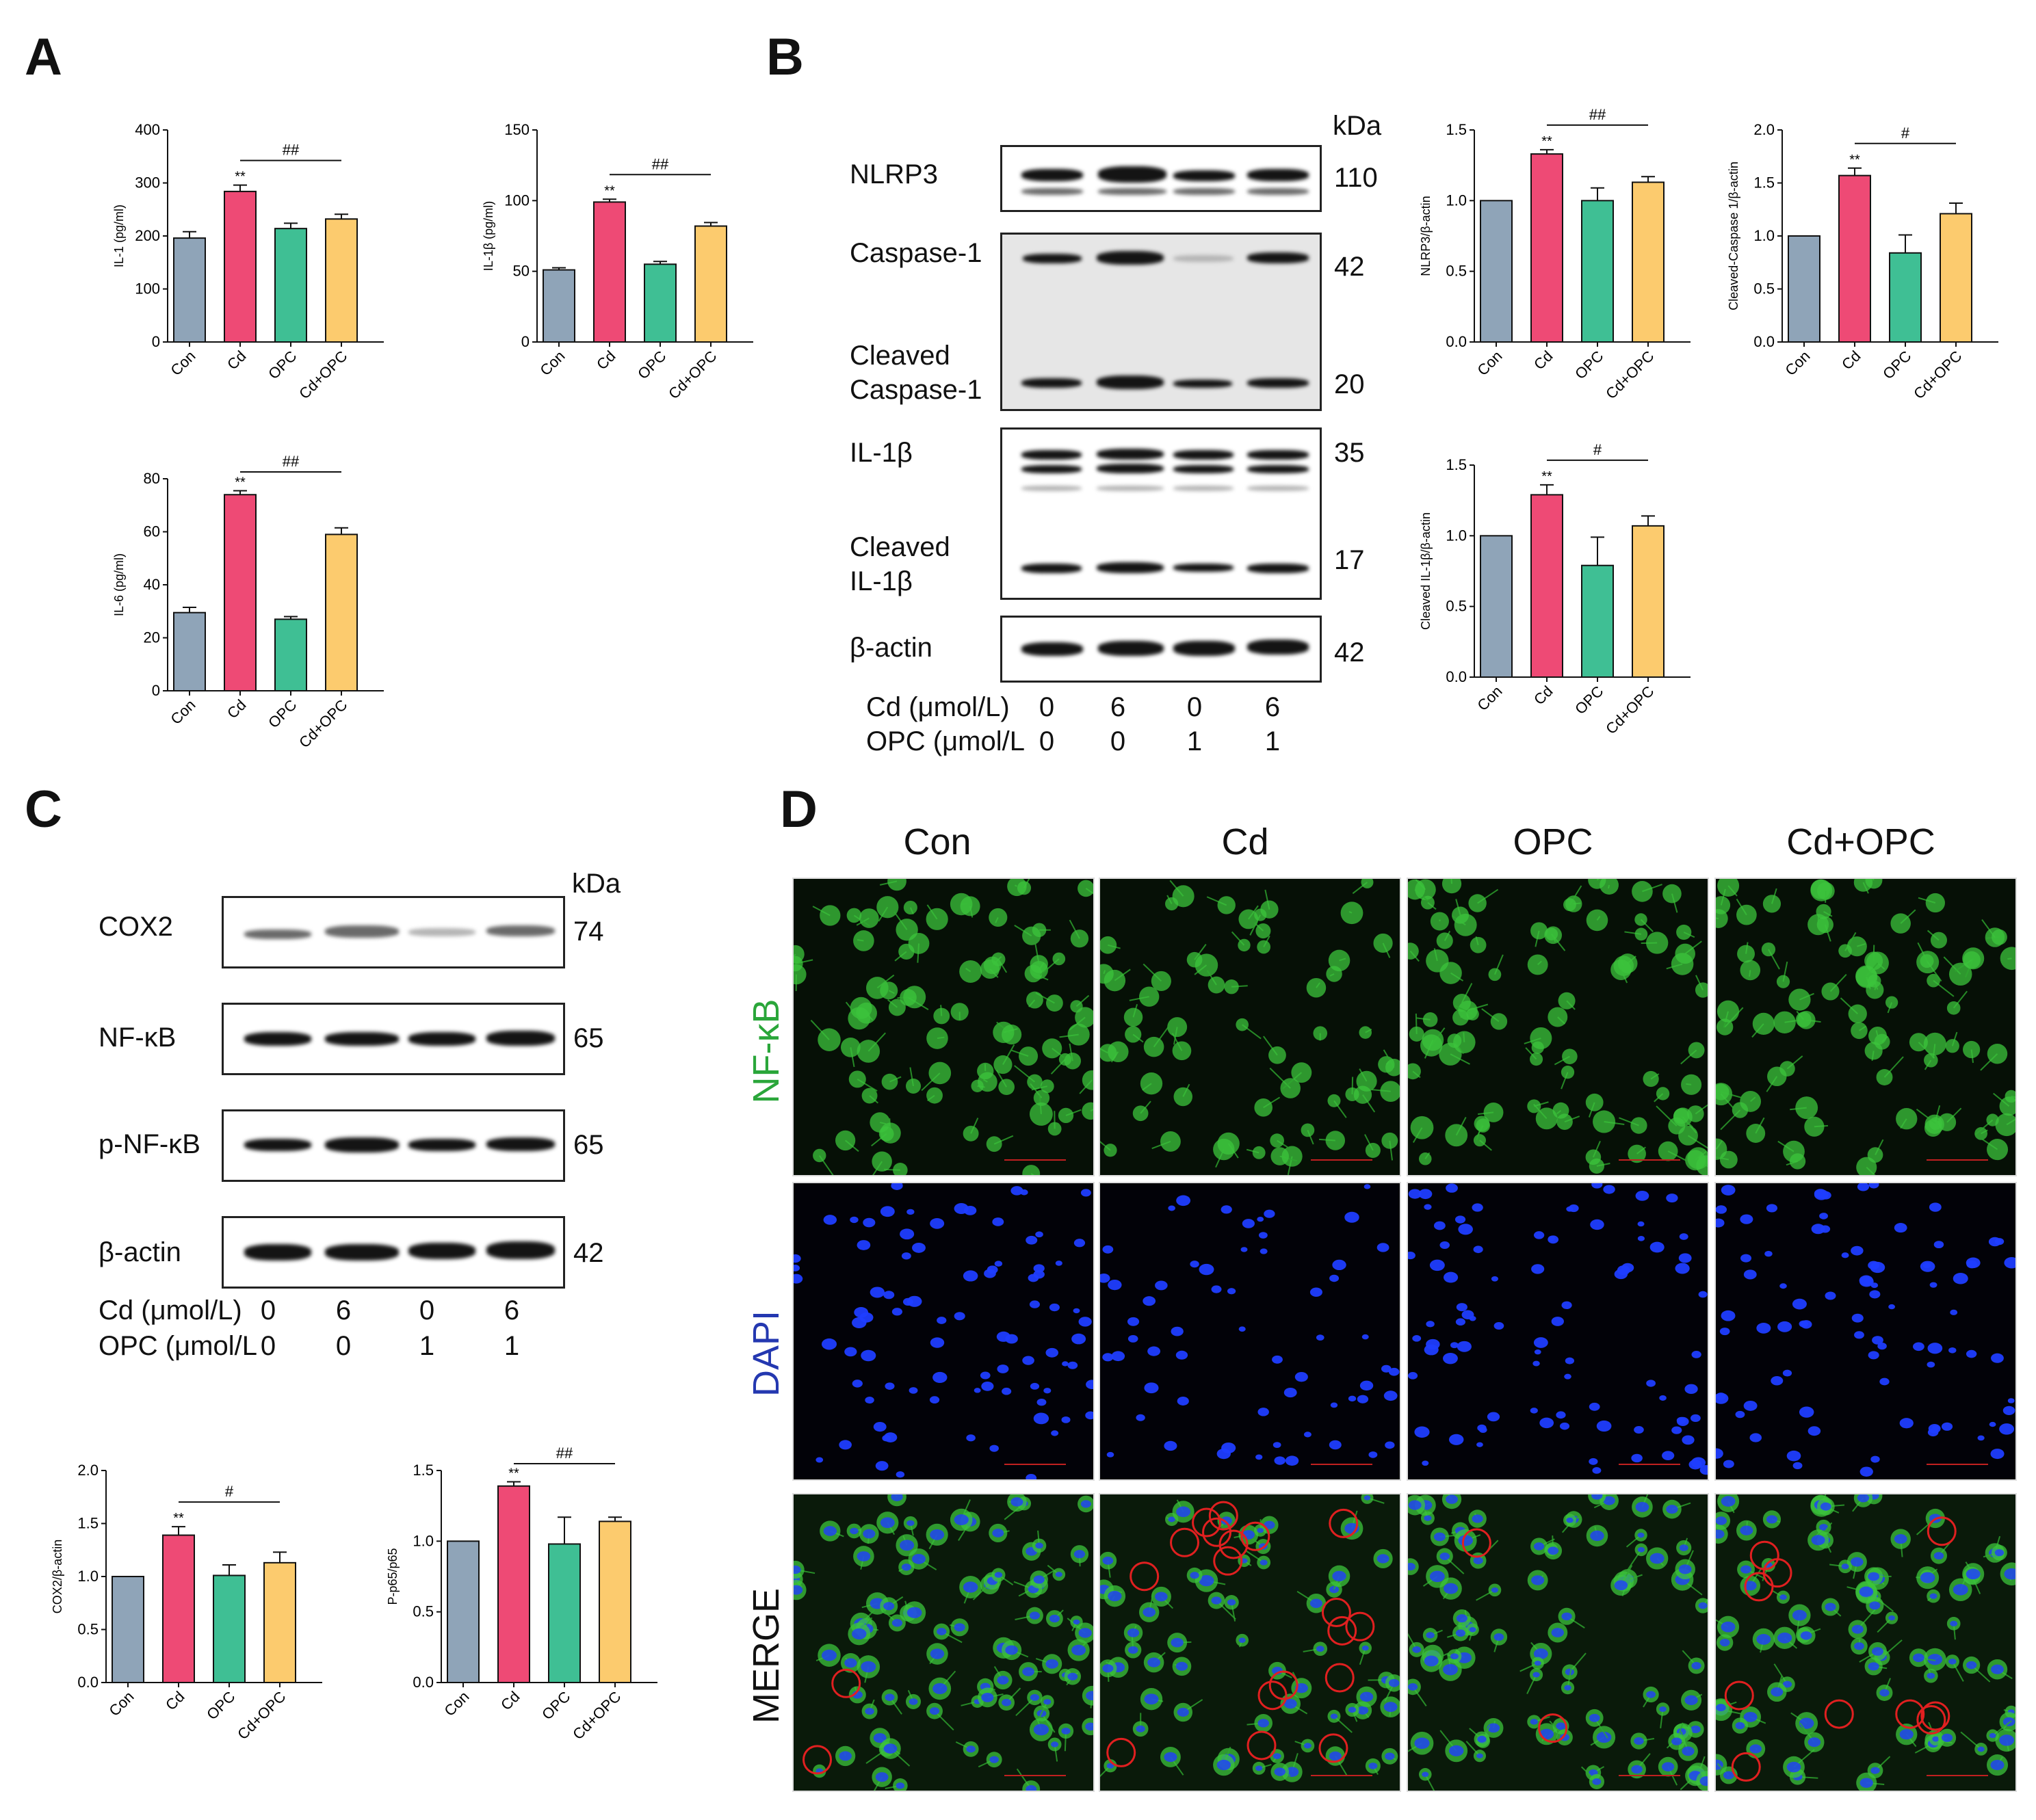  I want to click on panel-letter-c: C, so click(43, 809).